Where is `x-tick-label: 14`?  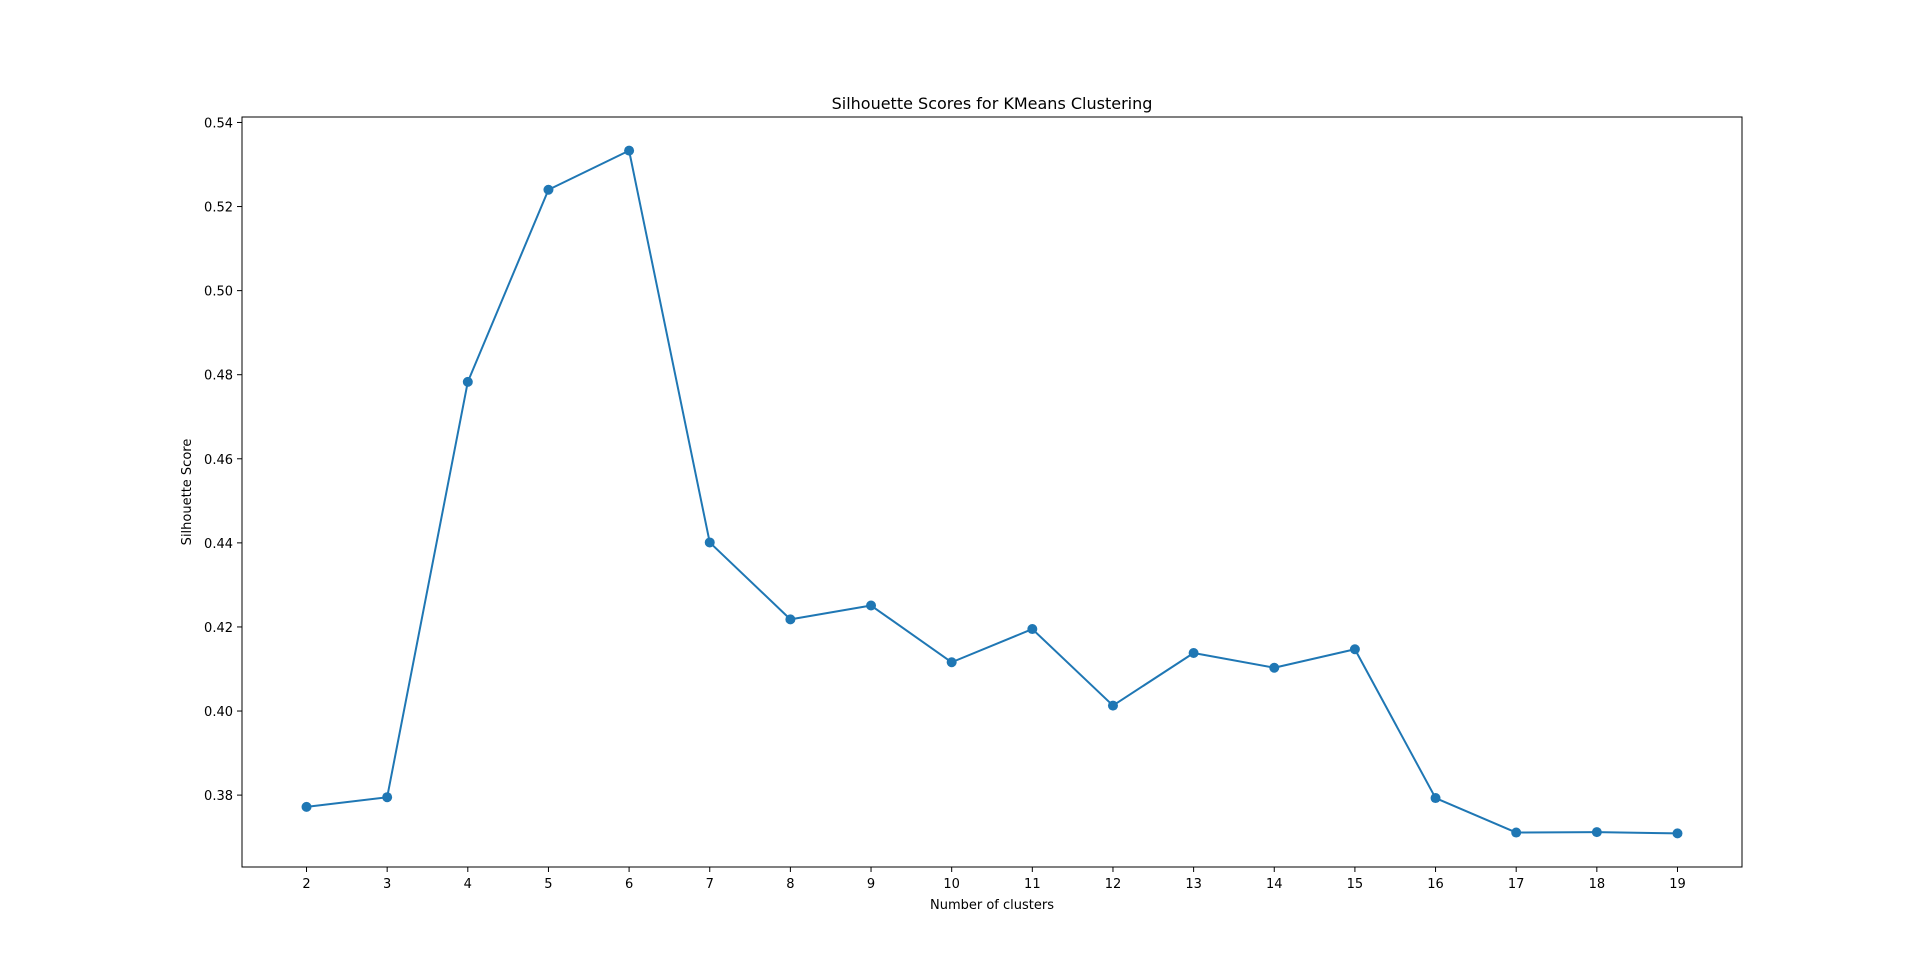
x-tick-label: 14 is located at coordinates (1274, 884).